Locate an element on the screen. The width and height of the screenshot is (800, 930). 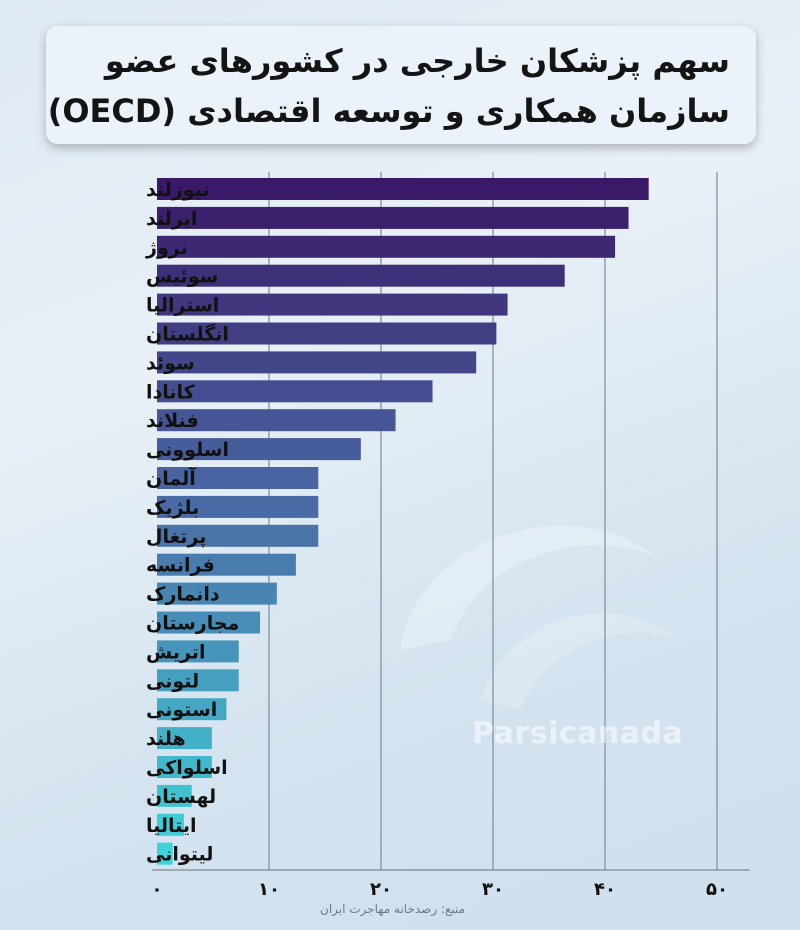
category-label-23: ایتالیا is located at coordinates (171, 826).